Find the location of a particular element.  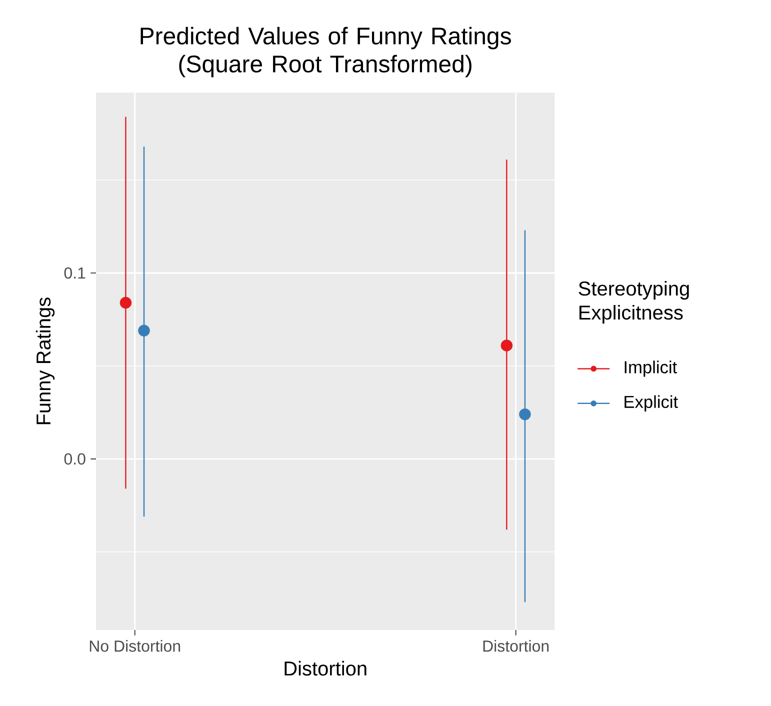

legend-title: Stereotyping Explicitness is located at coordinates (633, 302).